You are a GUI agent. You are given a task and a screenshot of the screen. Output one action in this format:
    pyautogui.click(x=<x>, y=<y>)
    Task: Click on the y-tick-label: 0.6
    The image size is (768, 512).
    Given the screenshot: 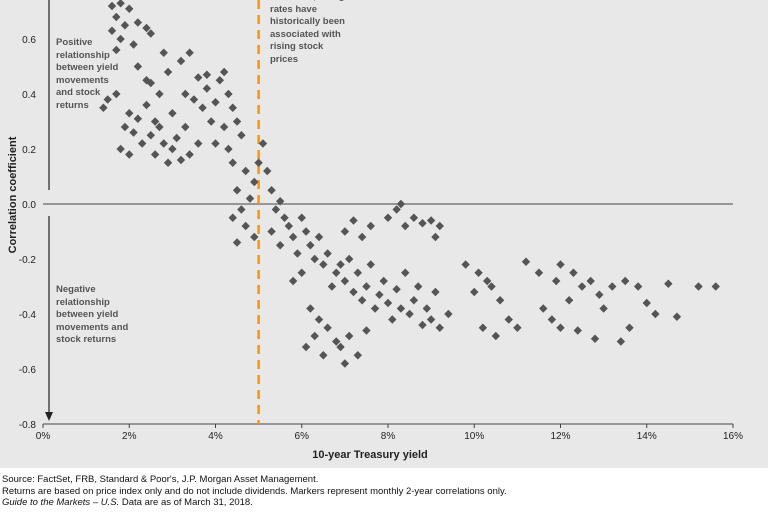 What is the action you would take?
    pyautogui.click(x=29, y=40)
    